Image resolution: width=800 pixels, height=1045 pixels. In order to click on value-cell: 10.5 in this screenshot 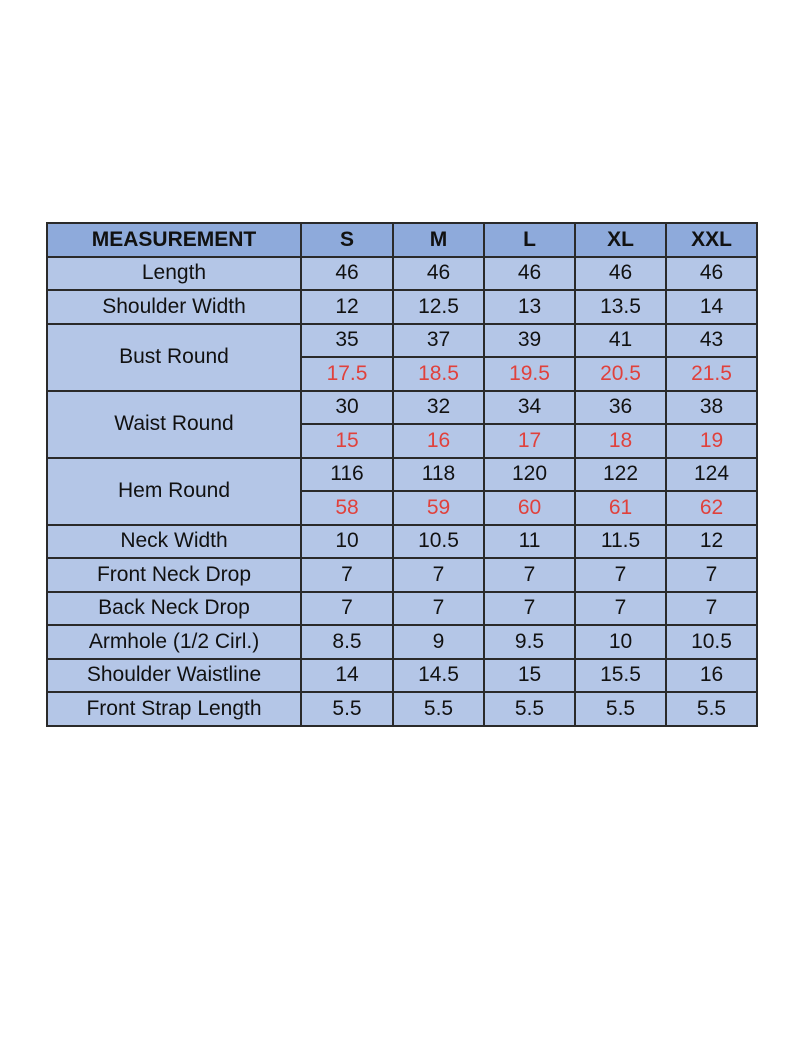, I will do `click(711, 642)`.